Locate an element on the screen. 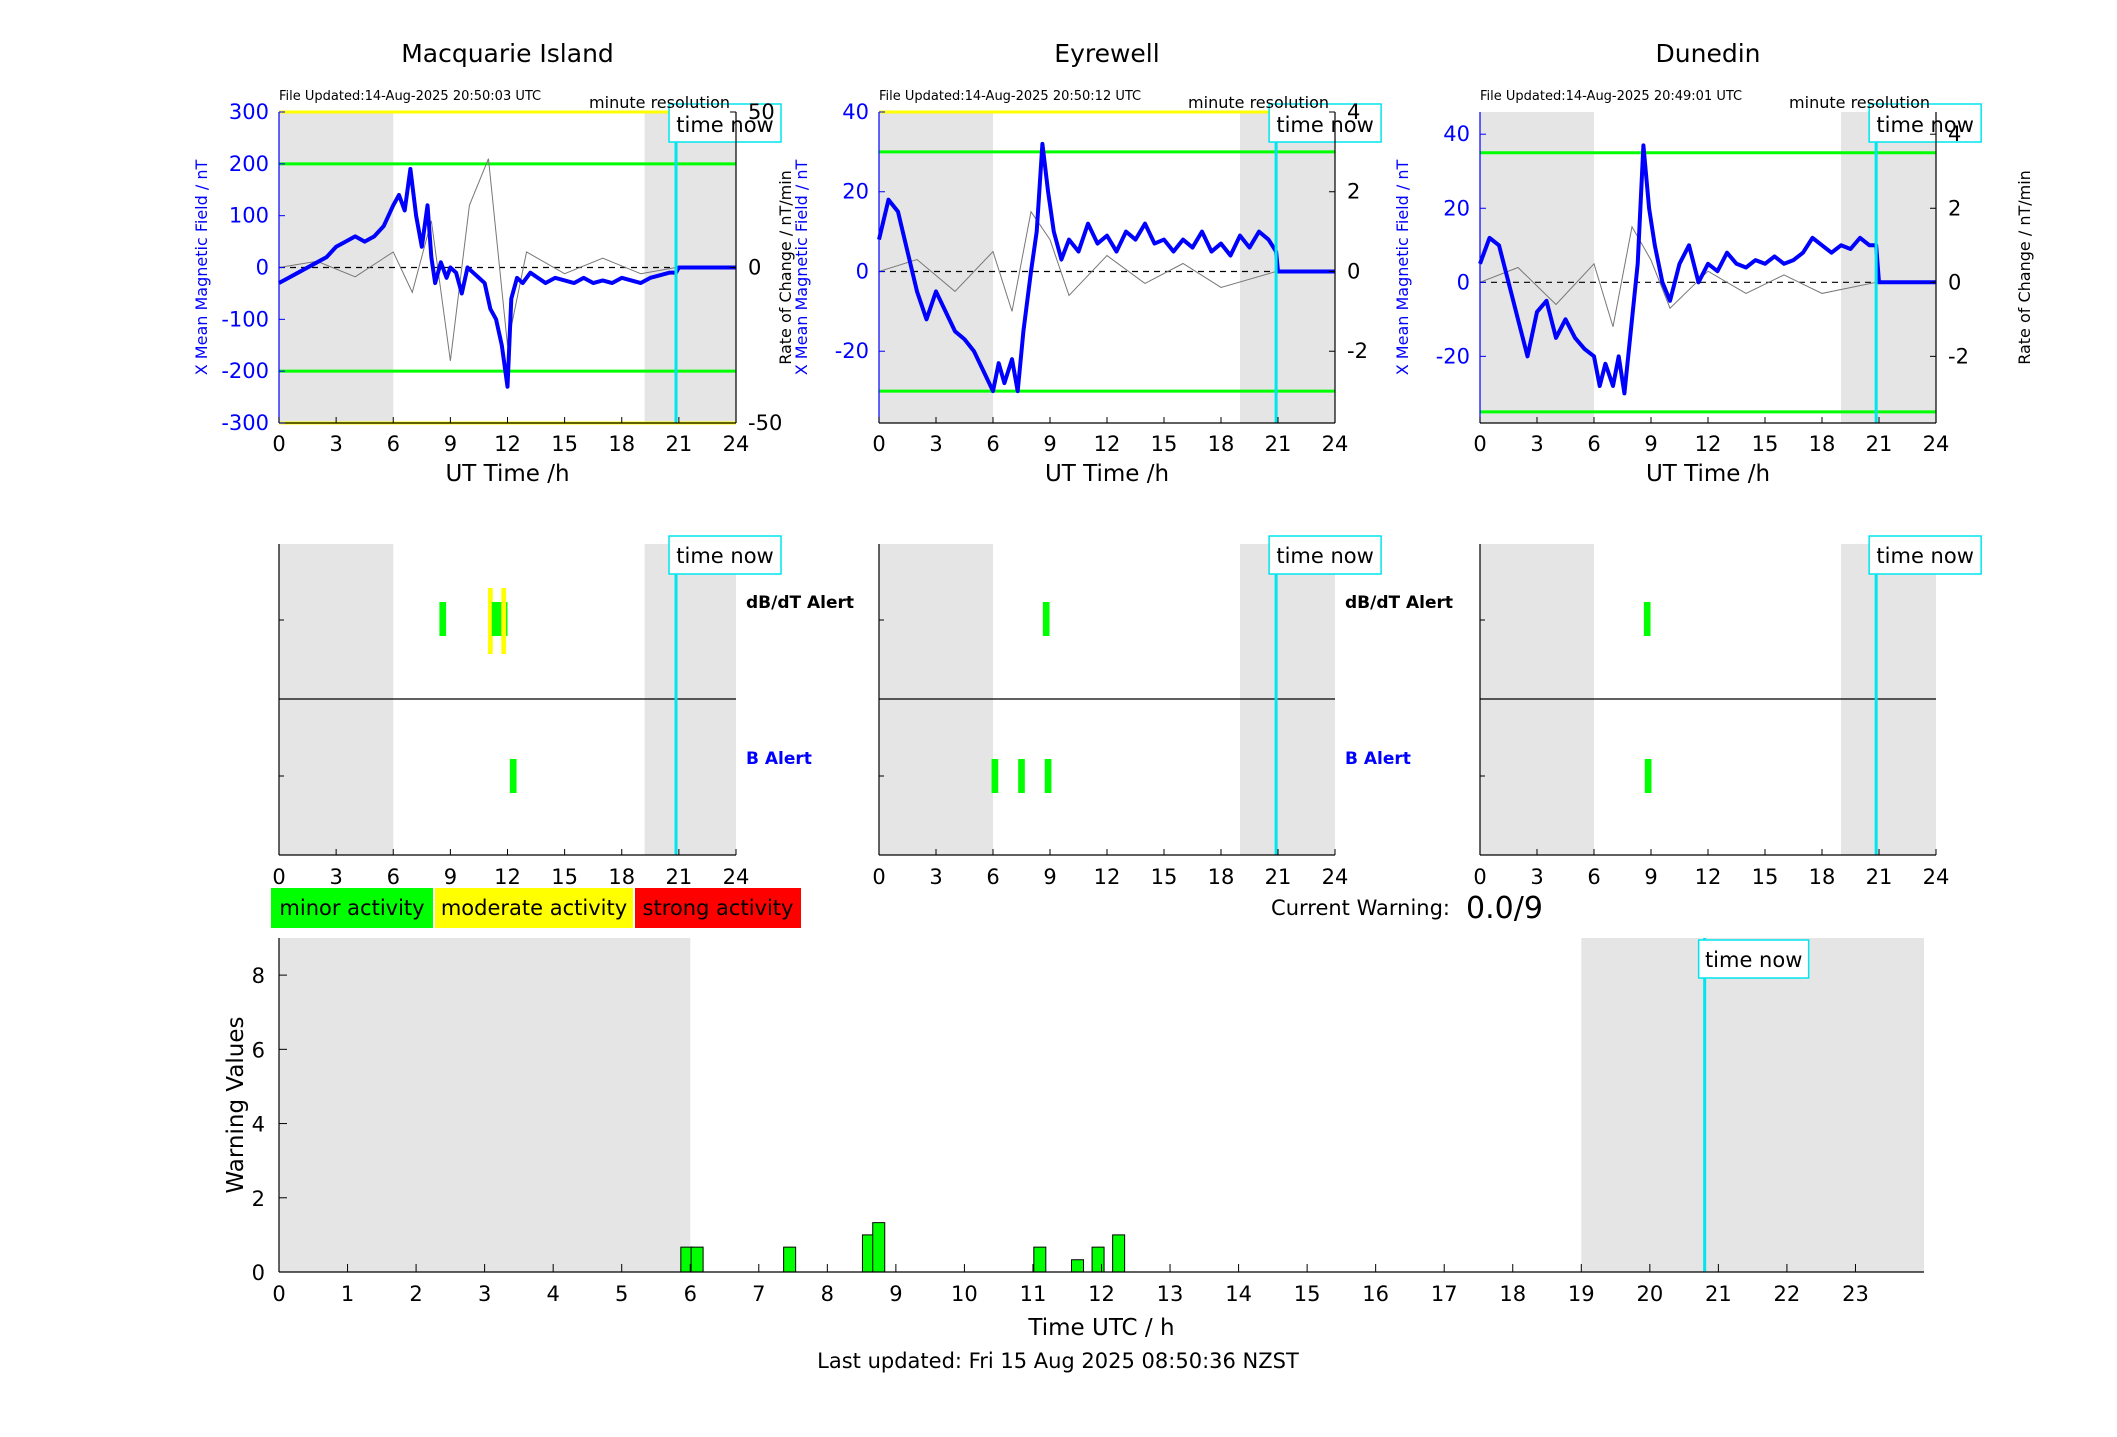 This screenshot has height=1437, width=2117. legend-minor-swatch is located at coordinates (352, 908).